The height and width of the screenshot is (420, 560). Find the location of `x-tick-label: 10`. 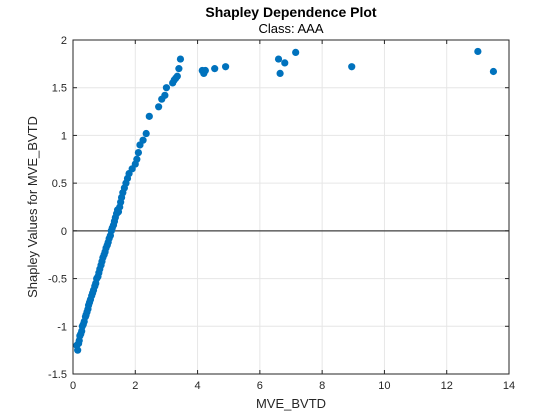

x-tick-label: 10 is located at coordinates (384, 386).